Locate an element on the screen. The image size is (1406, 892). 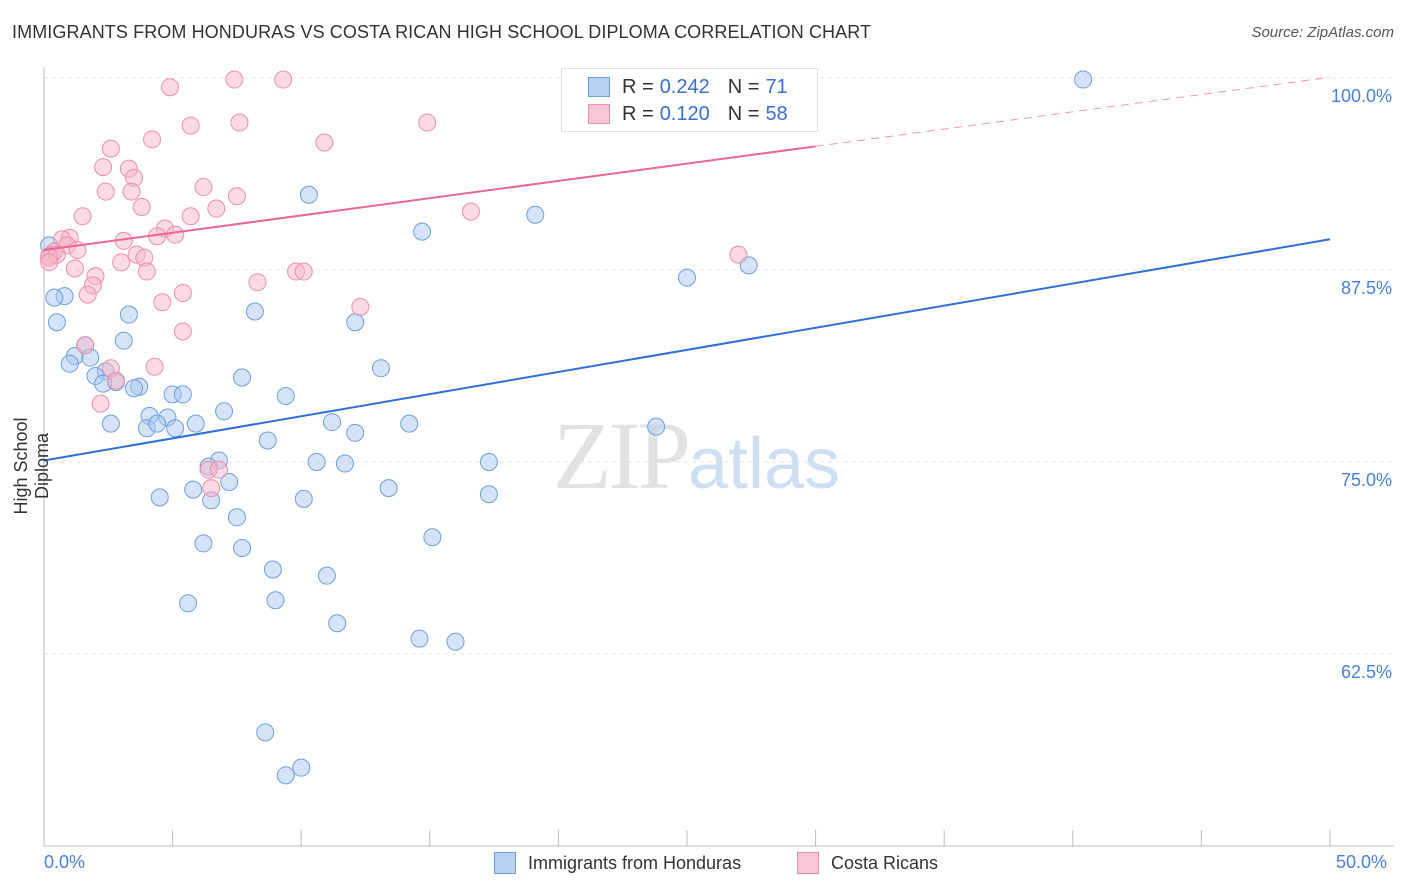
legend-row-honduras: R = 0.242 N = 71 is located at coordinates (697, 87).